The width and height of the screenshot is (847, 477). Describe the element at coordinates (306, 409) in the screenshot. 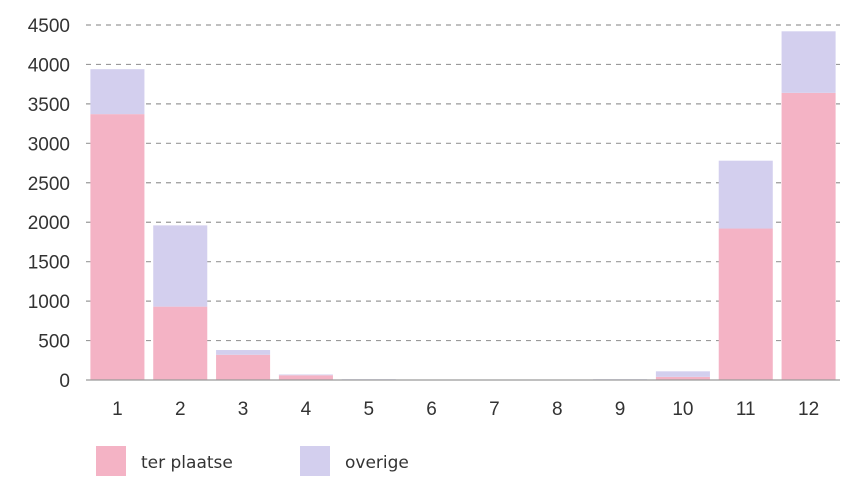

I see `x-tick-label: 4` at that location.